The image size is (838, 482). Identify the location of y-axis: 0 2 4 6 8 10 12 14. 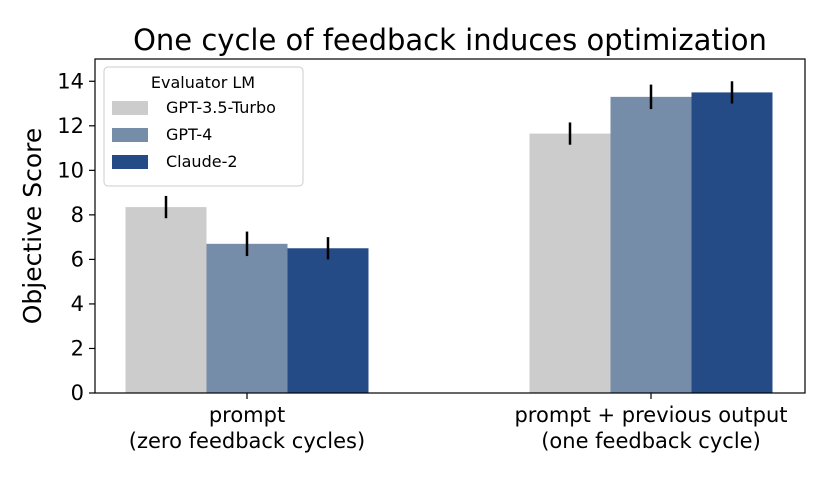
(76, 237).